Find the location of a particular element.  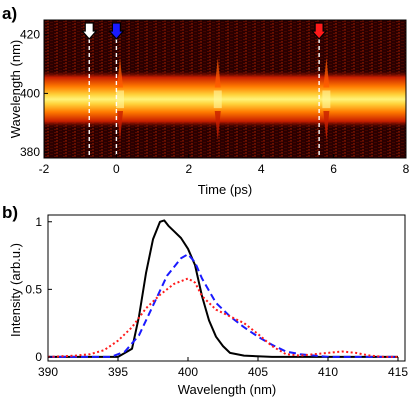

heatmap-ytick-label-2: 420 is located at coordinates (30, 35).